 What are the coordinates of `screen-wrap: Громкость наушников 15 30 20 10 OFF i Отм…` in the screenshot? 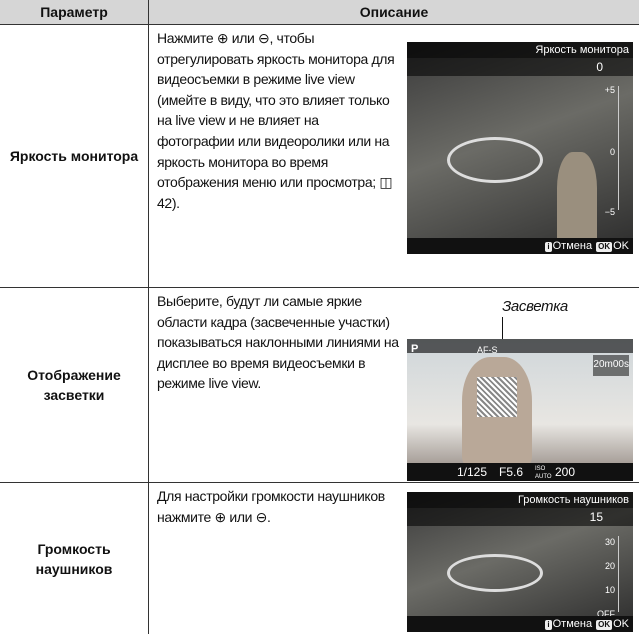 It's located at (520, 562).